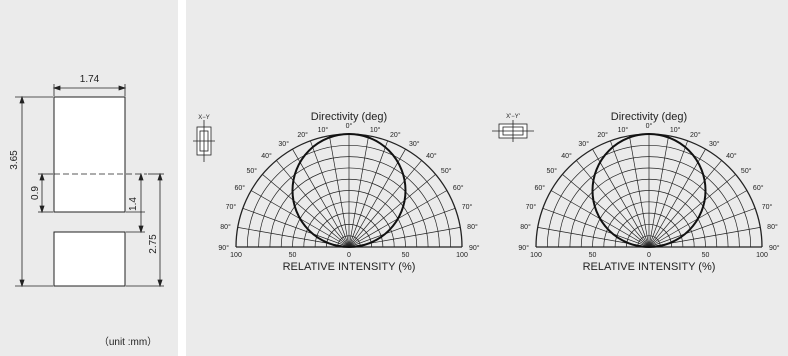 The image size is (788, 356). I want to click on chart-title-1: Directivity (deg), so click(349, 117).